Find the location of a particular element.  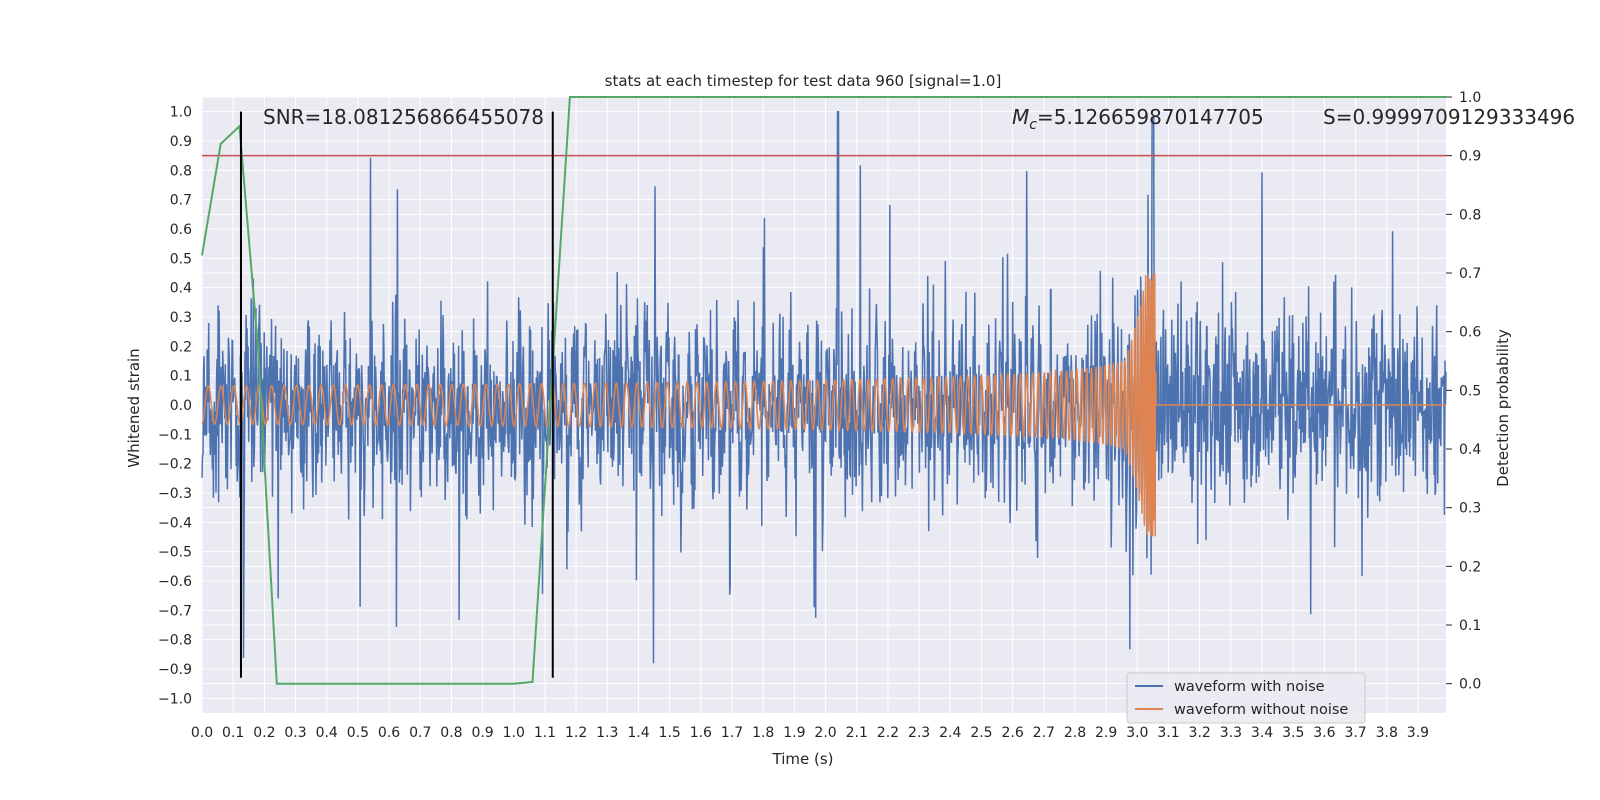

y-axis-label: Whitened strain is located at coordinates (134, 407).